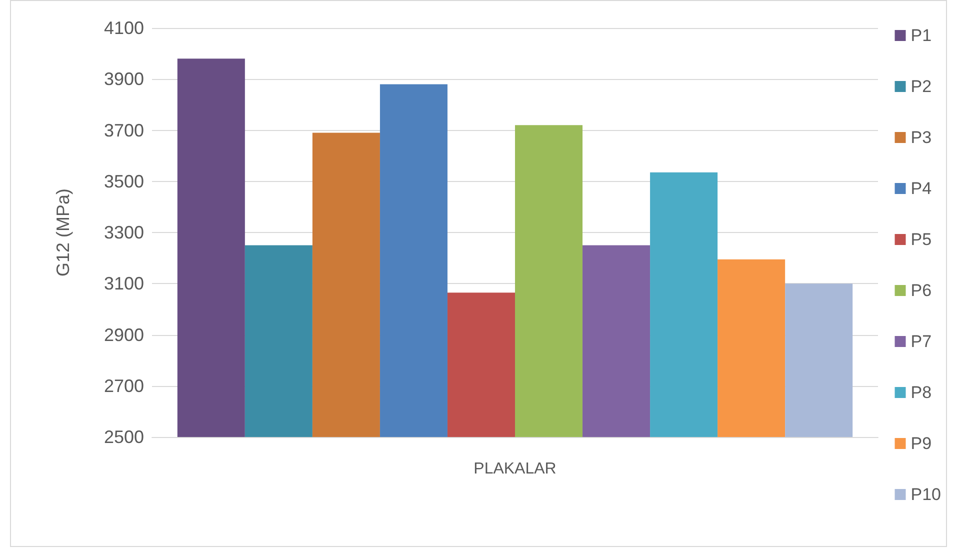  I want to click on legend-label: P3, so click(921, 137).